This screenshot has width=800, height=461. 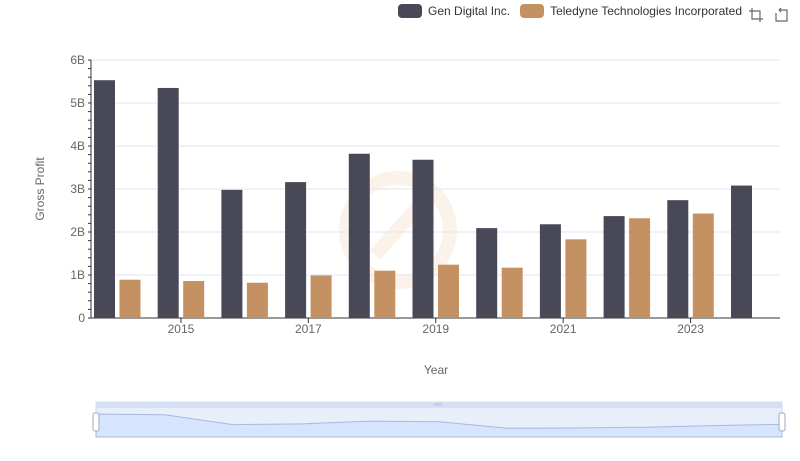 I want to click on y-tick-label: 5B, so click(x=77, y=103).